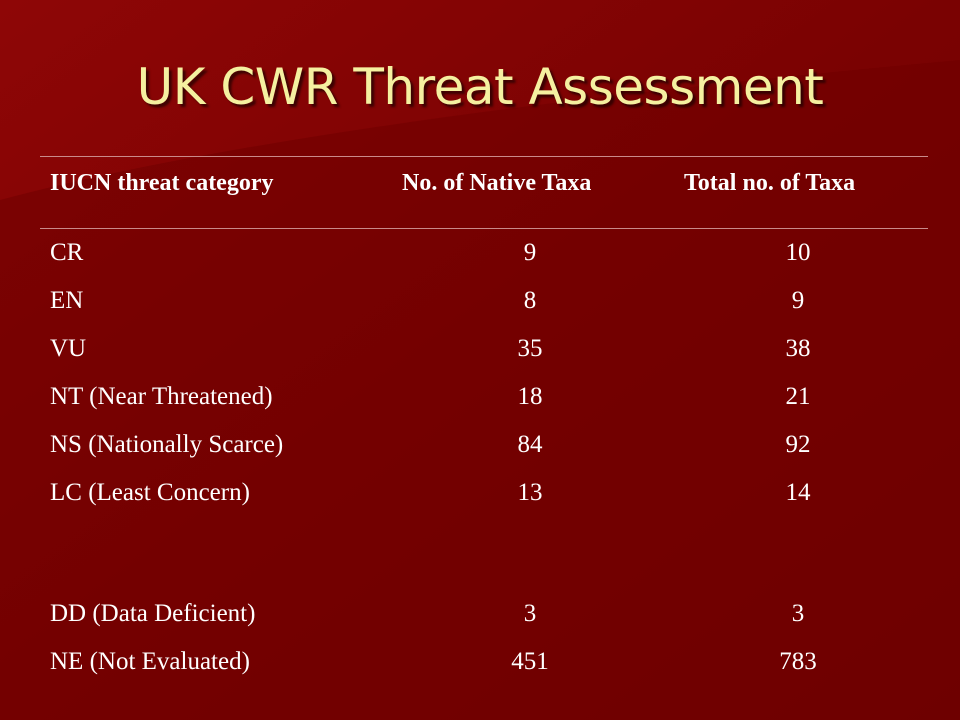  Describe the element at coordinates (484, 228) in the screenshot. I see `table-header-rule` at that location.